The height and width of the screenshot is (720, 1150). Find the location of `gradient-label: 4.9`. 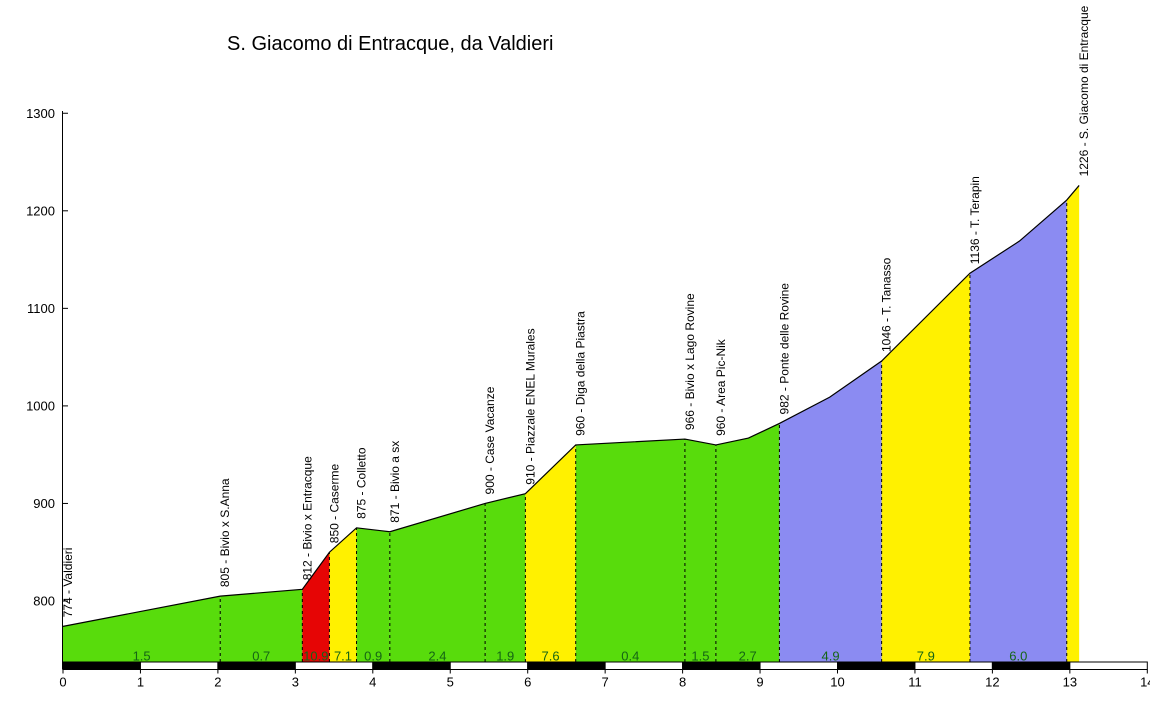

gradient-label: 4.9 is located at coordinates (830, 656).